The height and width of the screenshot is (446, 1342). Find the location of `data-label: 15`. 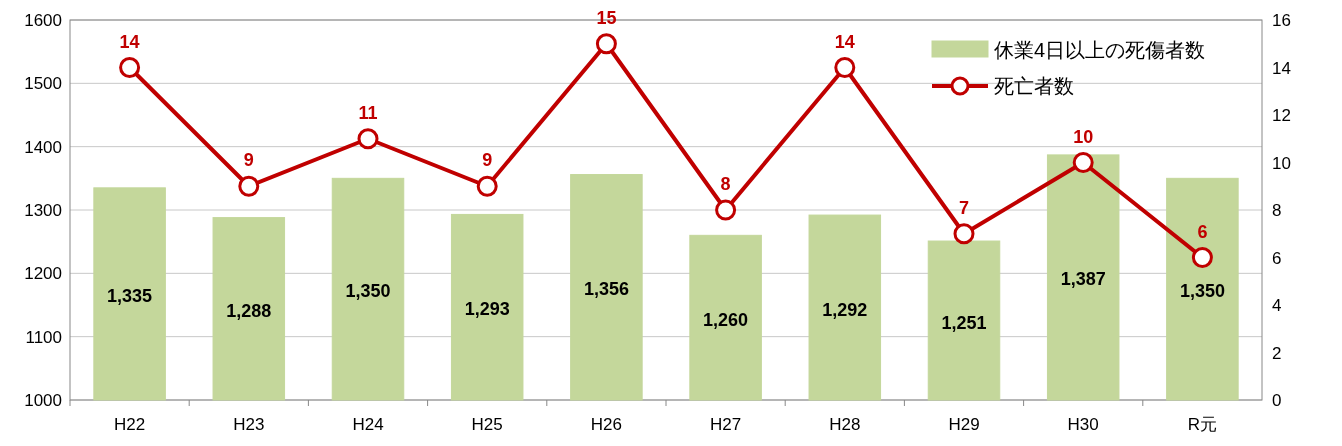

data-label: 15 is located at coordinates (606, 17).